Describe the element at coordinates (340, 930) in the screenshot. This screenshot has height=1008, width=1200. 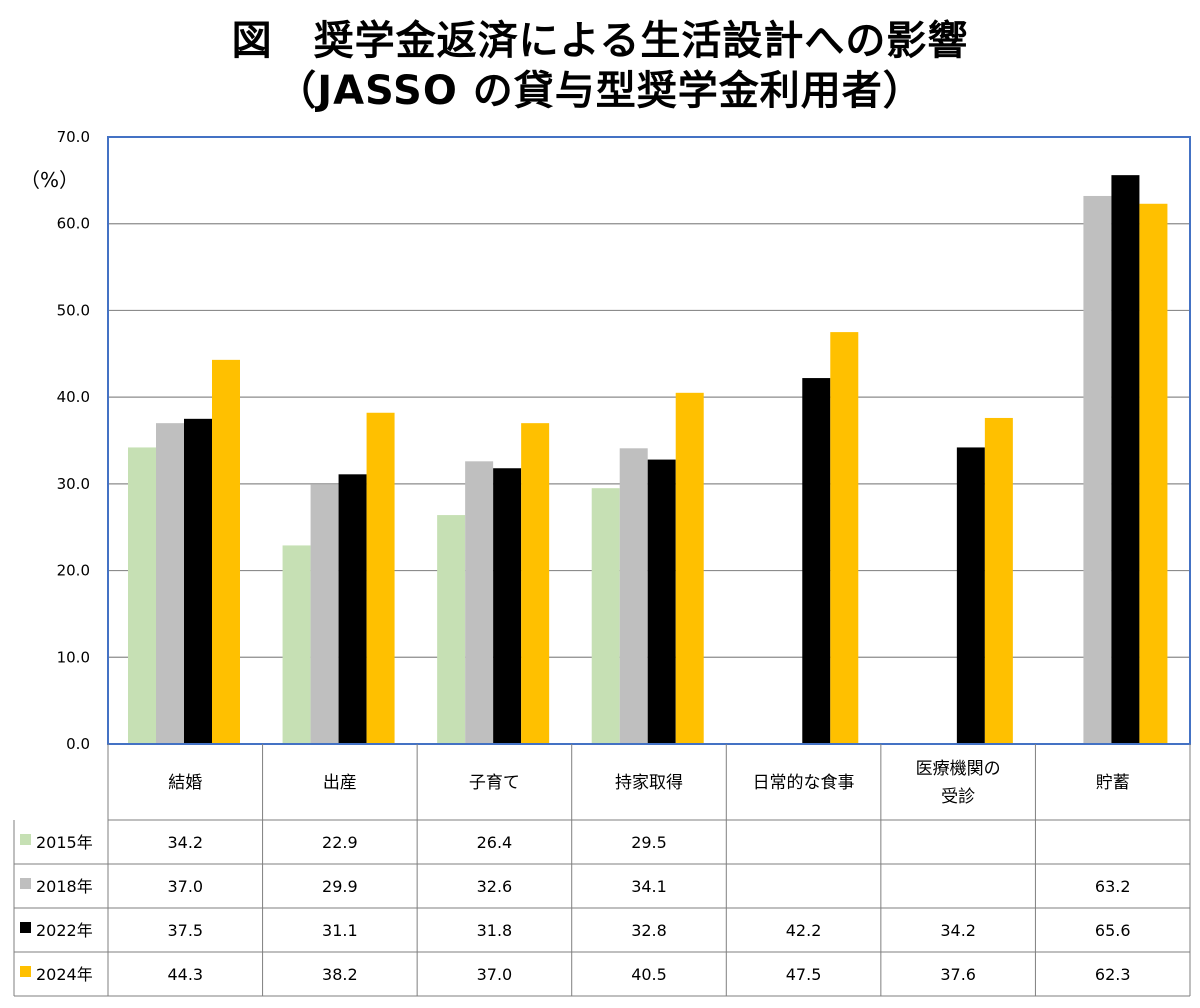
I see `data-table-value: 31.1` at that location.